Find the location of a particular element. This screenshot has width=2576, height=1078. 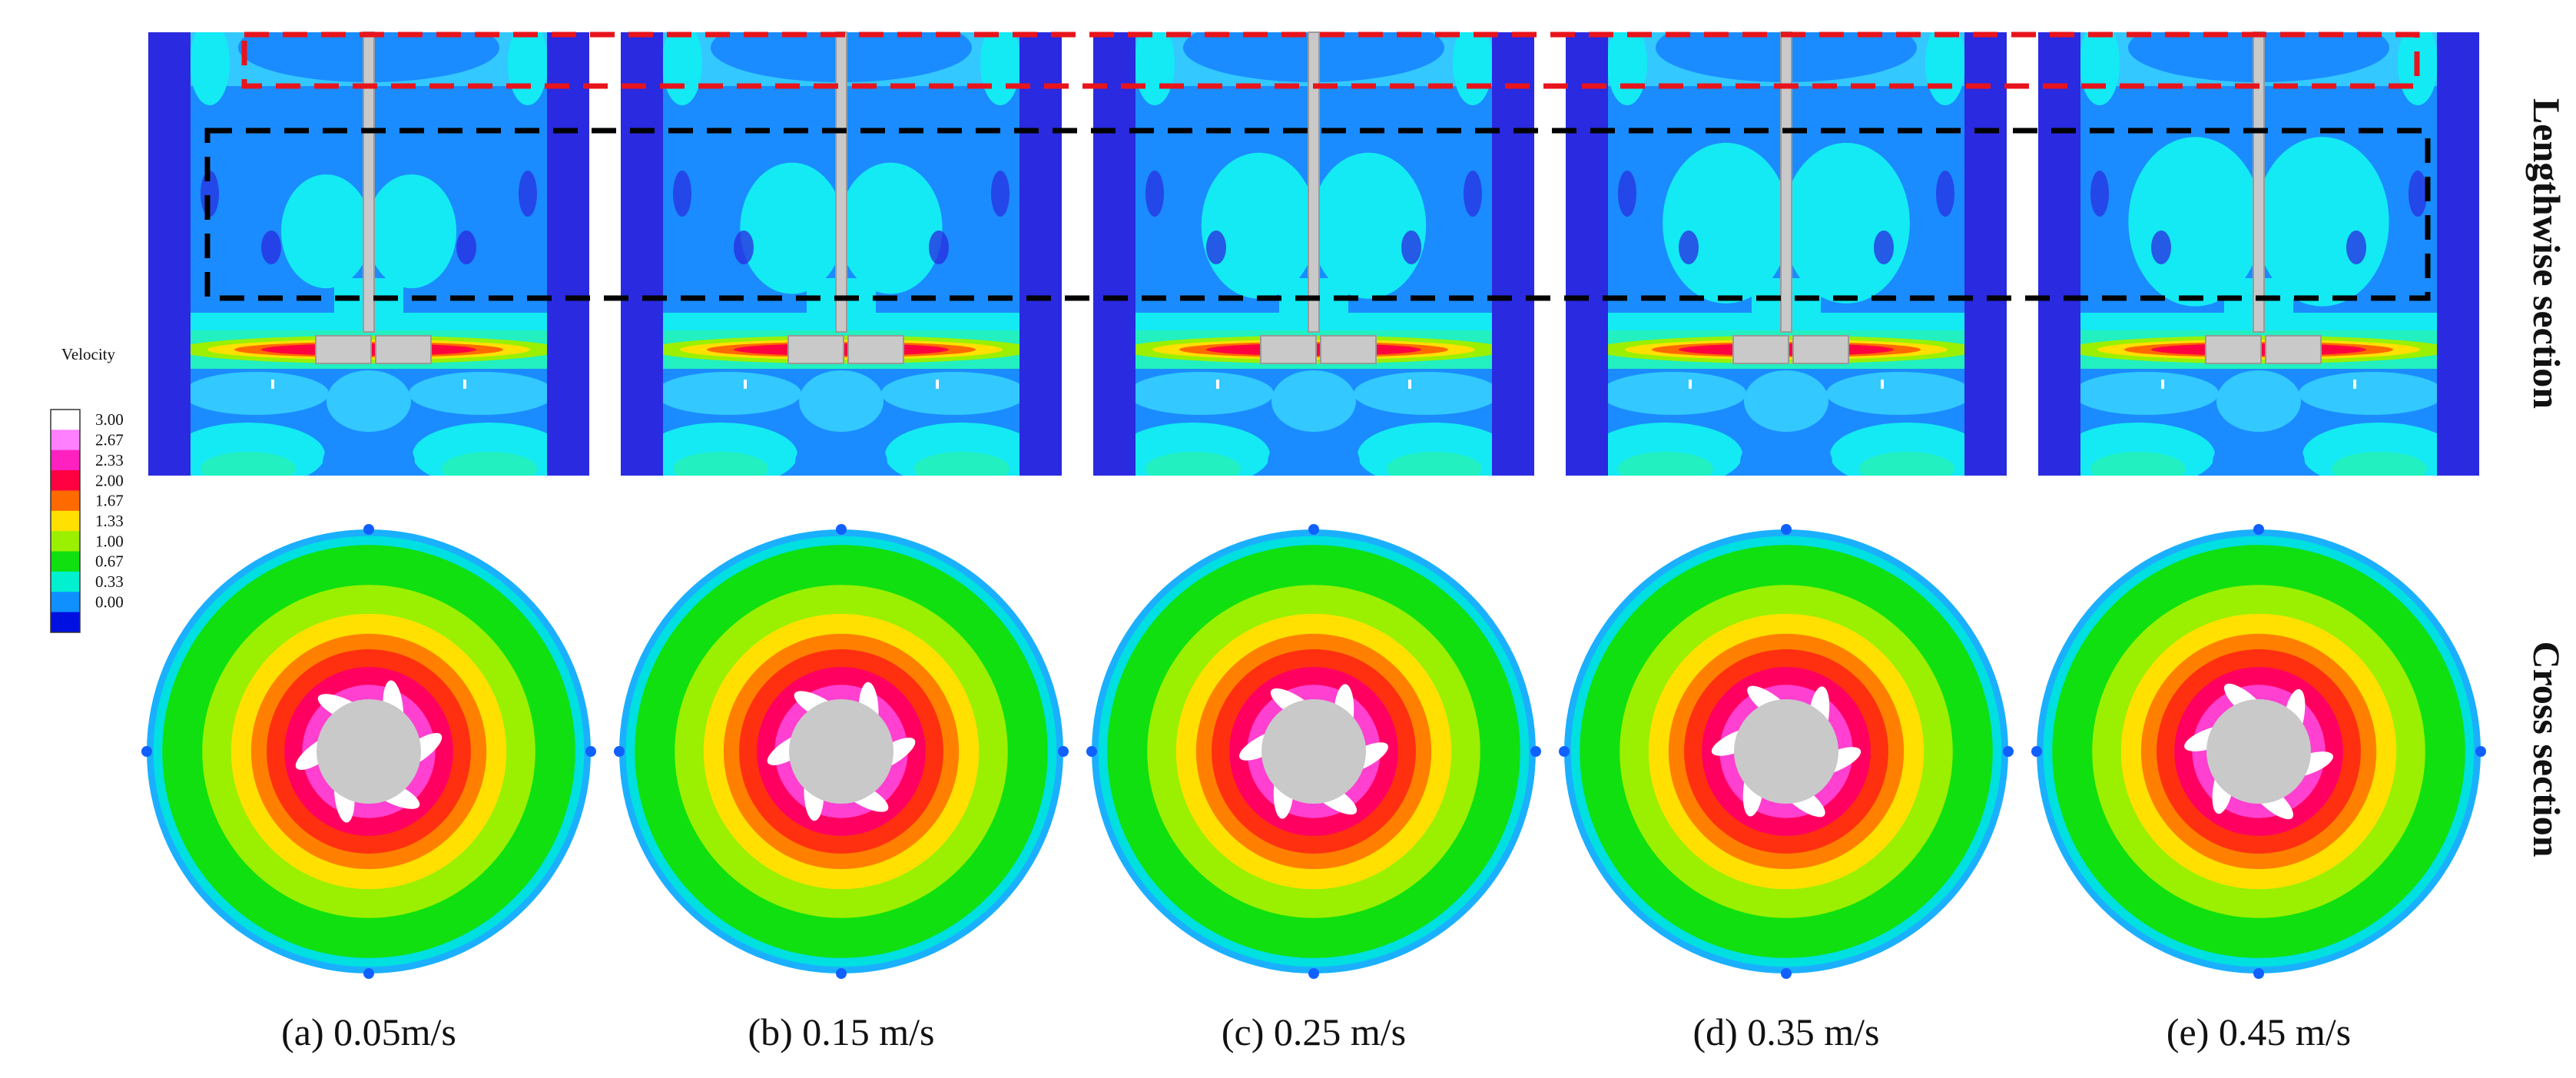

impeller-blade-left is located at coordinates (2233, 349).